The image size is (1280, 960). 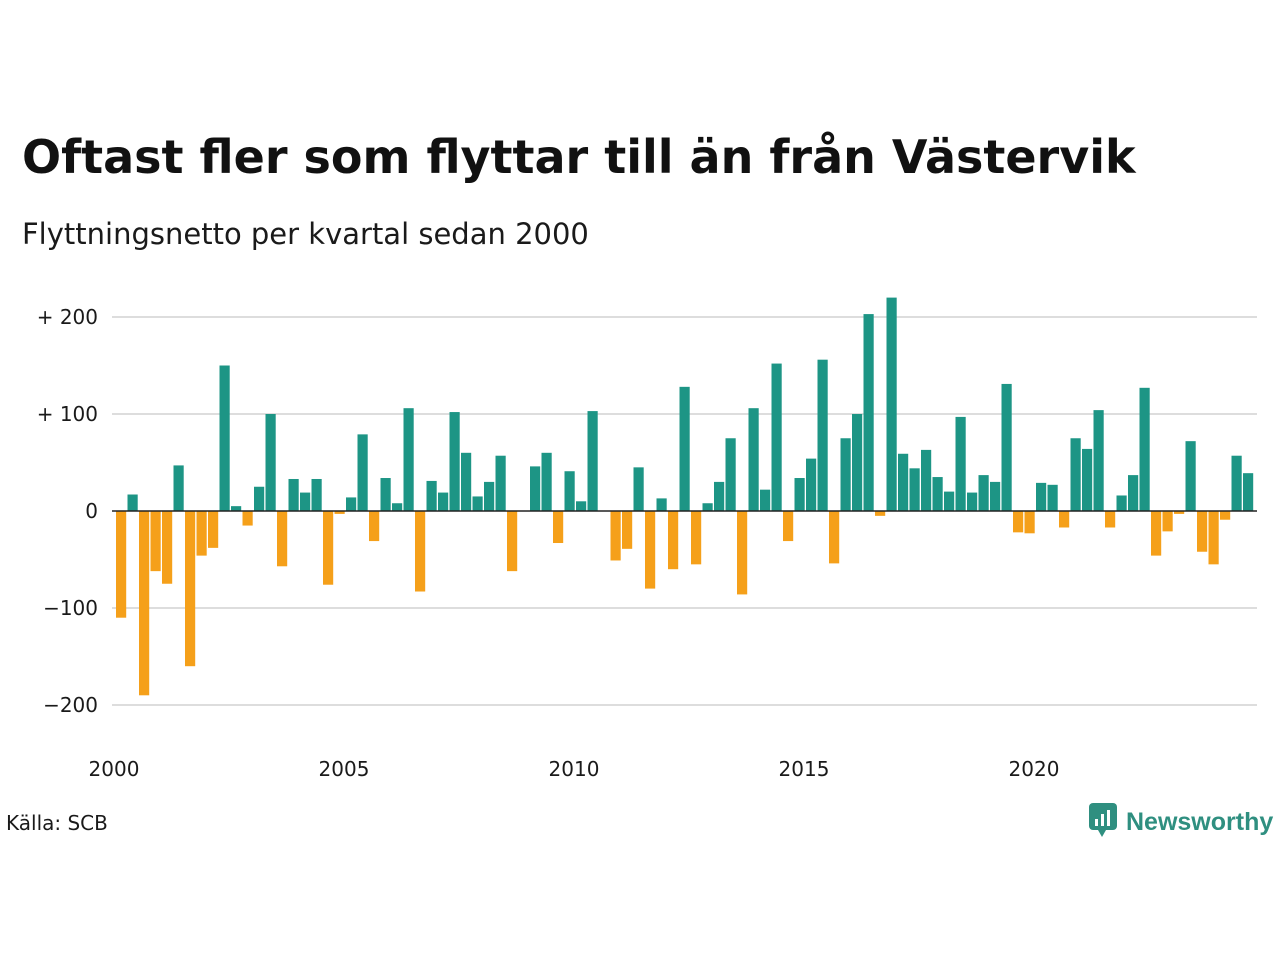 I want to click on y-tick-label: + 100, so click(x=67, y=414).